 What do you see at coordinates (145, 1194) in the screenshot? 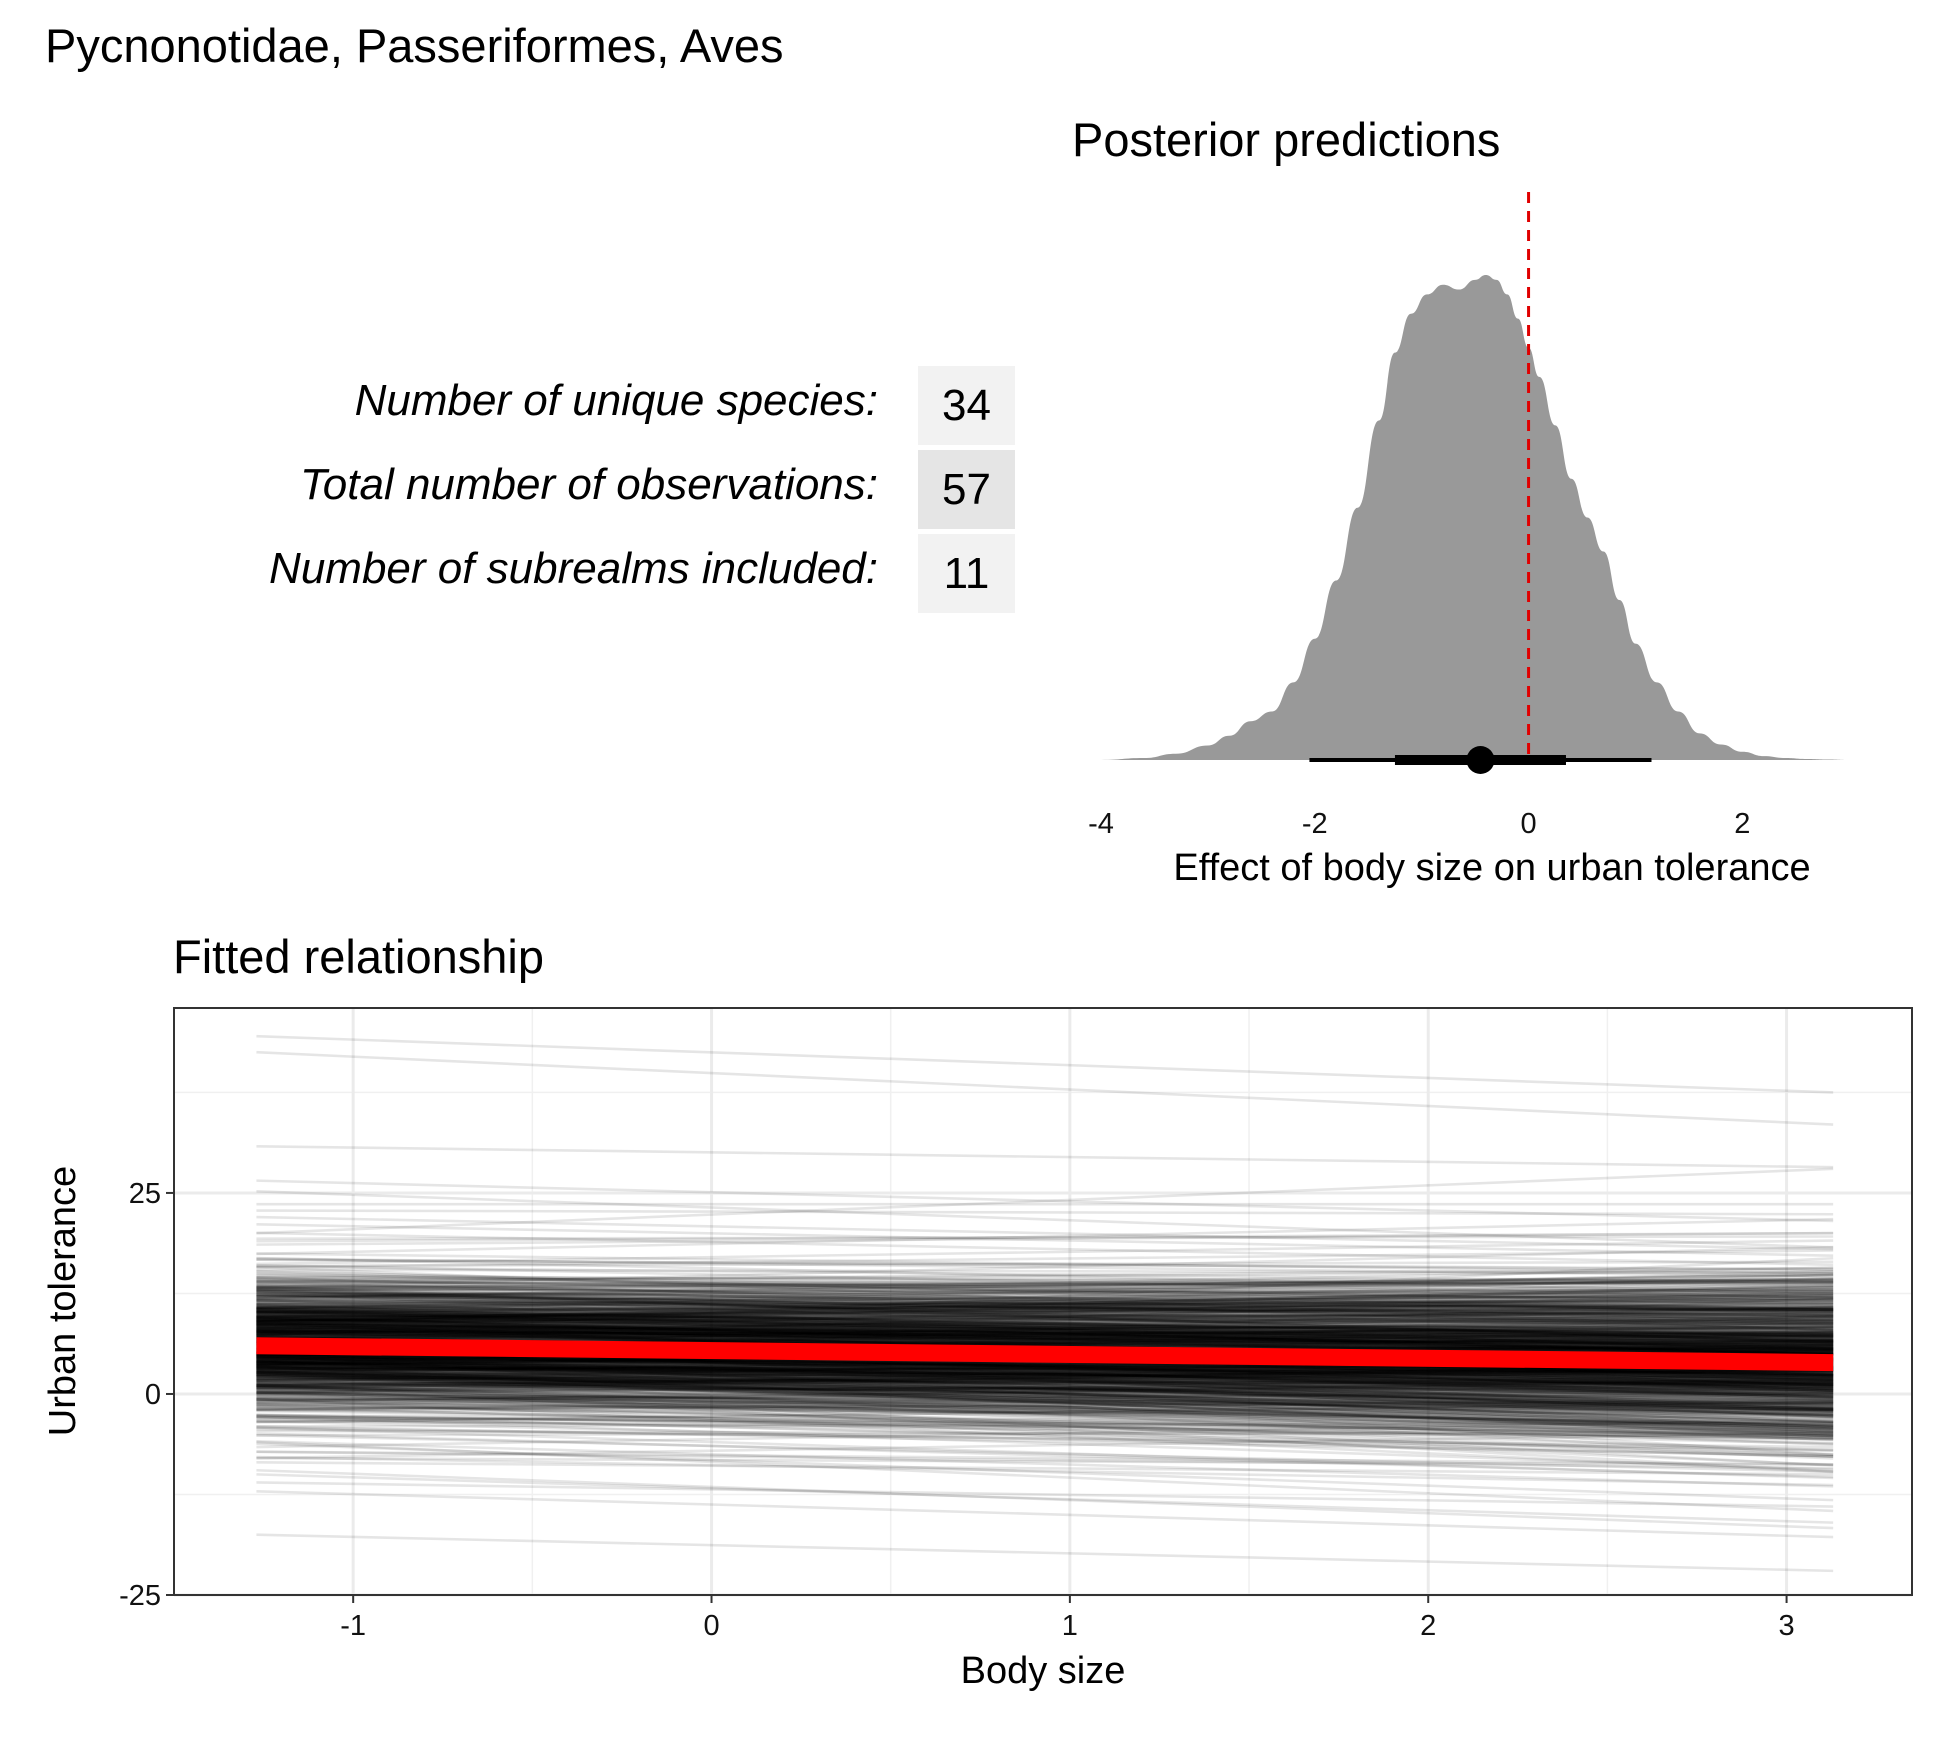
I see `fitted-y-tick-label: 25` at bounding box center [145, 1194].